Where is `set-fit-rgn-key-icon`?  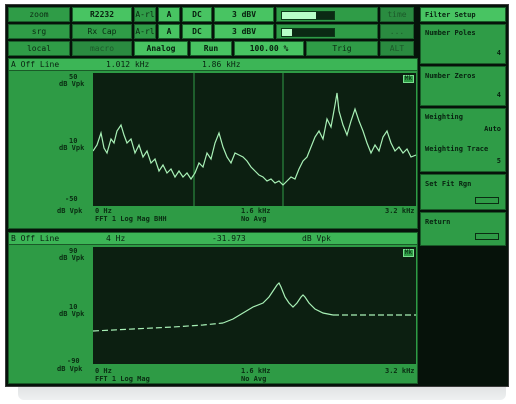
set-fit-rgn-key-icon is located at coordinates (487, 200).